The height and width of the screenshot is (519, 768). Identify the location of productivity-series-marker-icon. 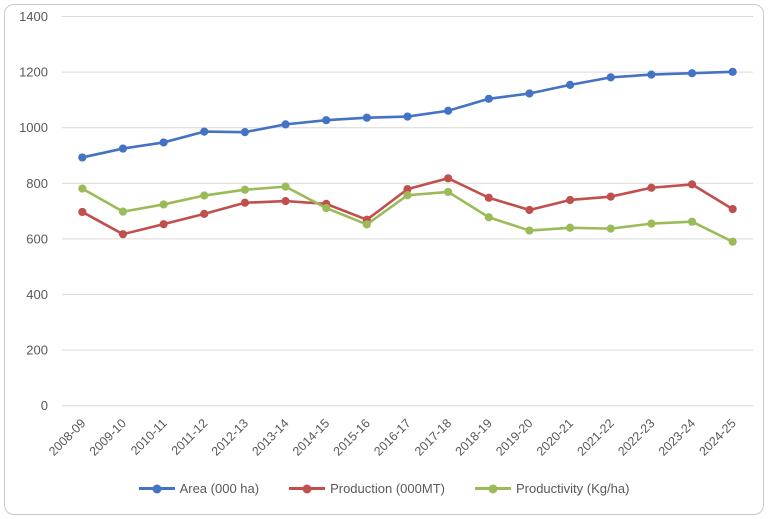
(492, 488).